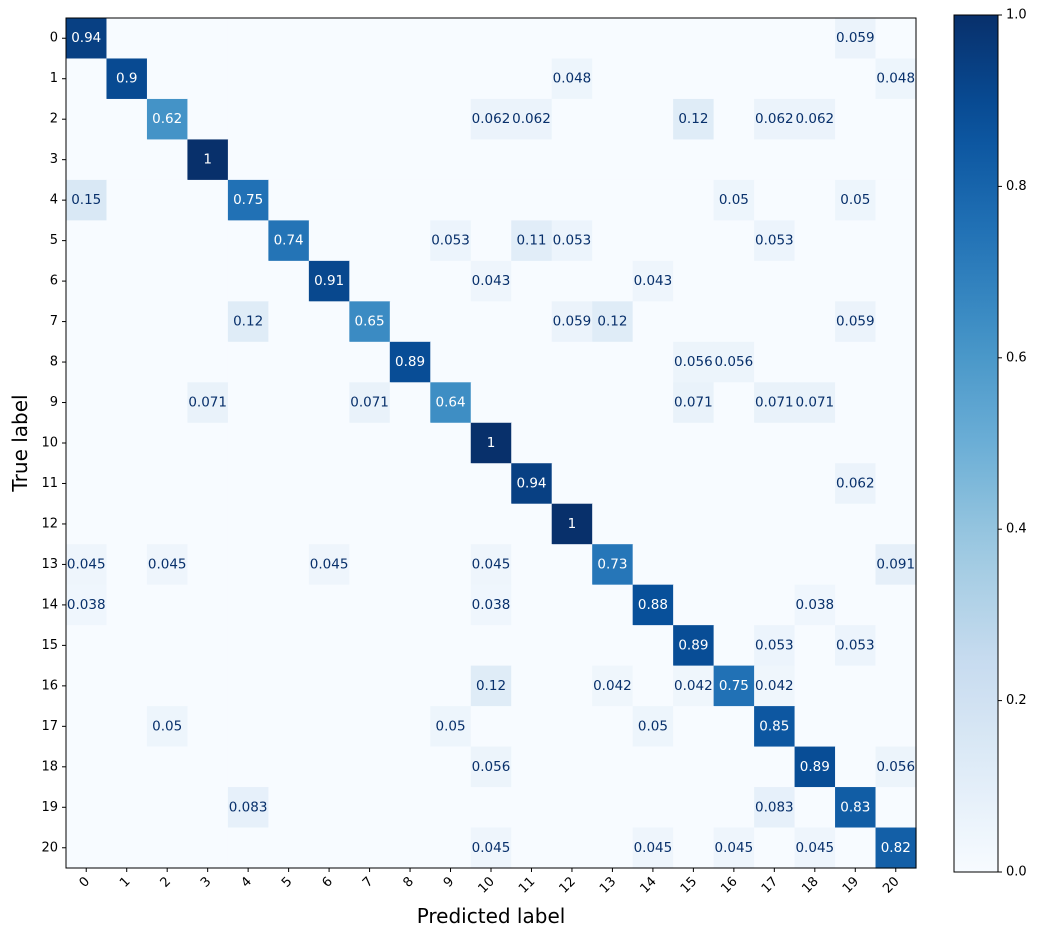 This screenshot has height=939, width=1037. I want to click on cell-value-label: 0.071, so click(693, 403).